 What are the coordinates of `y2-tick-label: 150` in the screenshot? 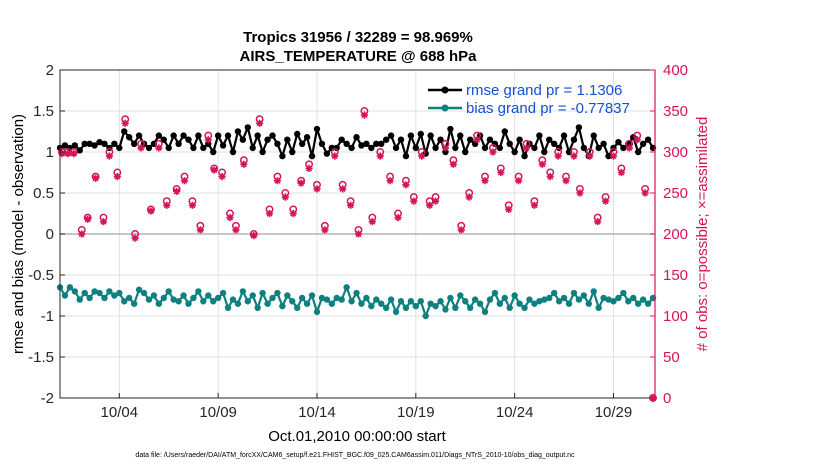 It's located at (675, 275).